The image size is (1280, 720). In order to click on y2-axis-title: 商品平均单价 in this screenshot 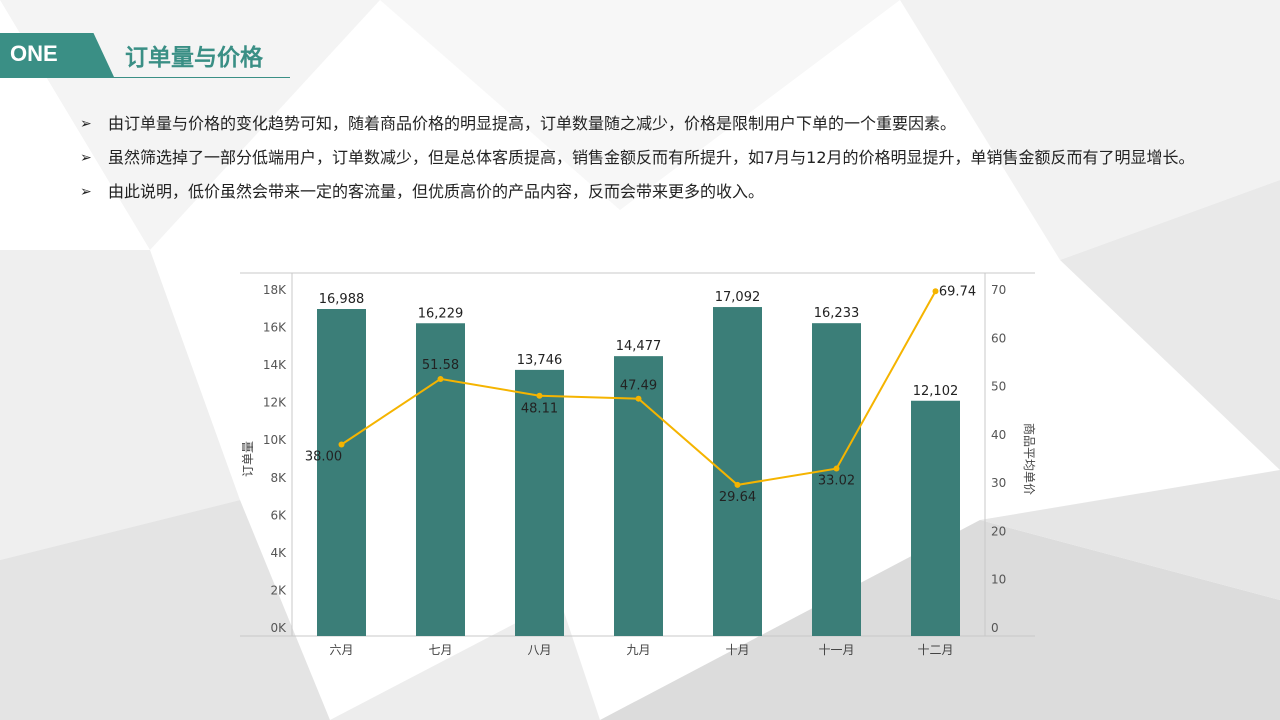, I will do `click(1029, 459)`.